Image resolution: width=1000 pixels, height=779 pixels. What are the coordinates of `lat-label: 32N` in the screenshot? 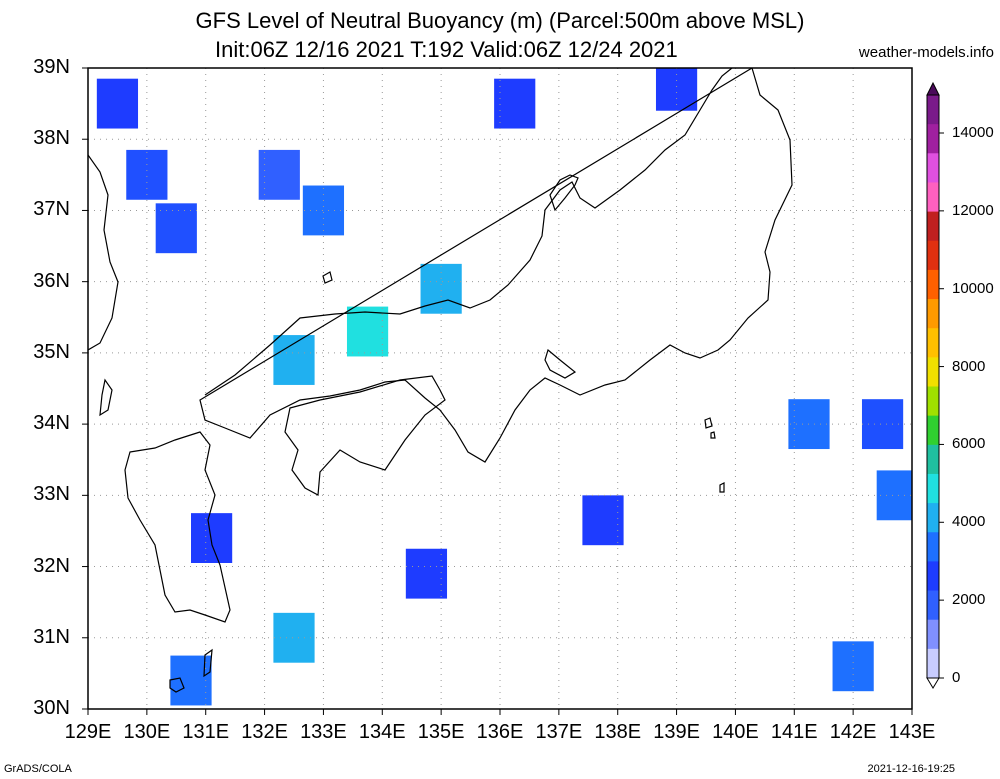 It's located at (51, 565).